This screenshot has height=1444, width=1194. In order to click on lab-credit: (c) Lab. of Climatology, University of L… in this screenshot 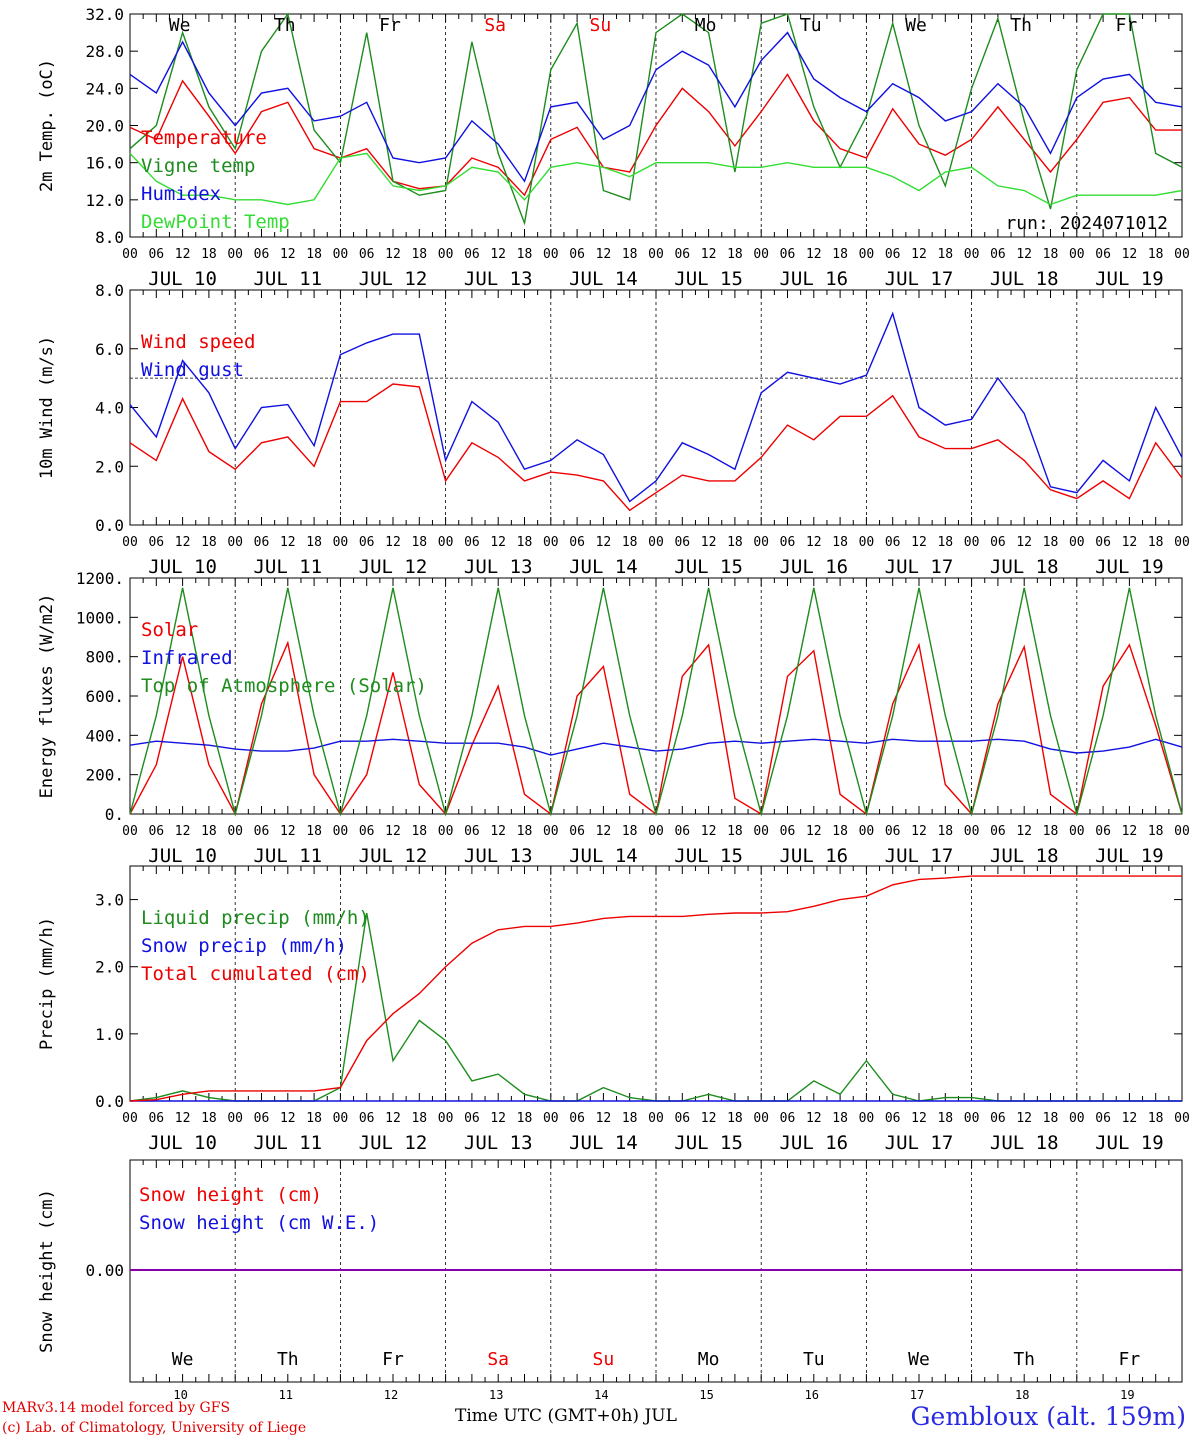, I will do `click(154, 1428)`.